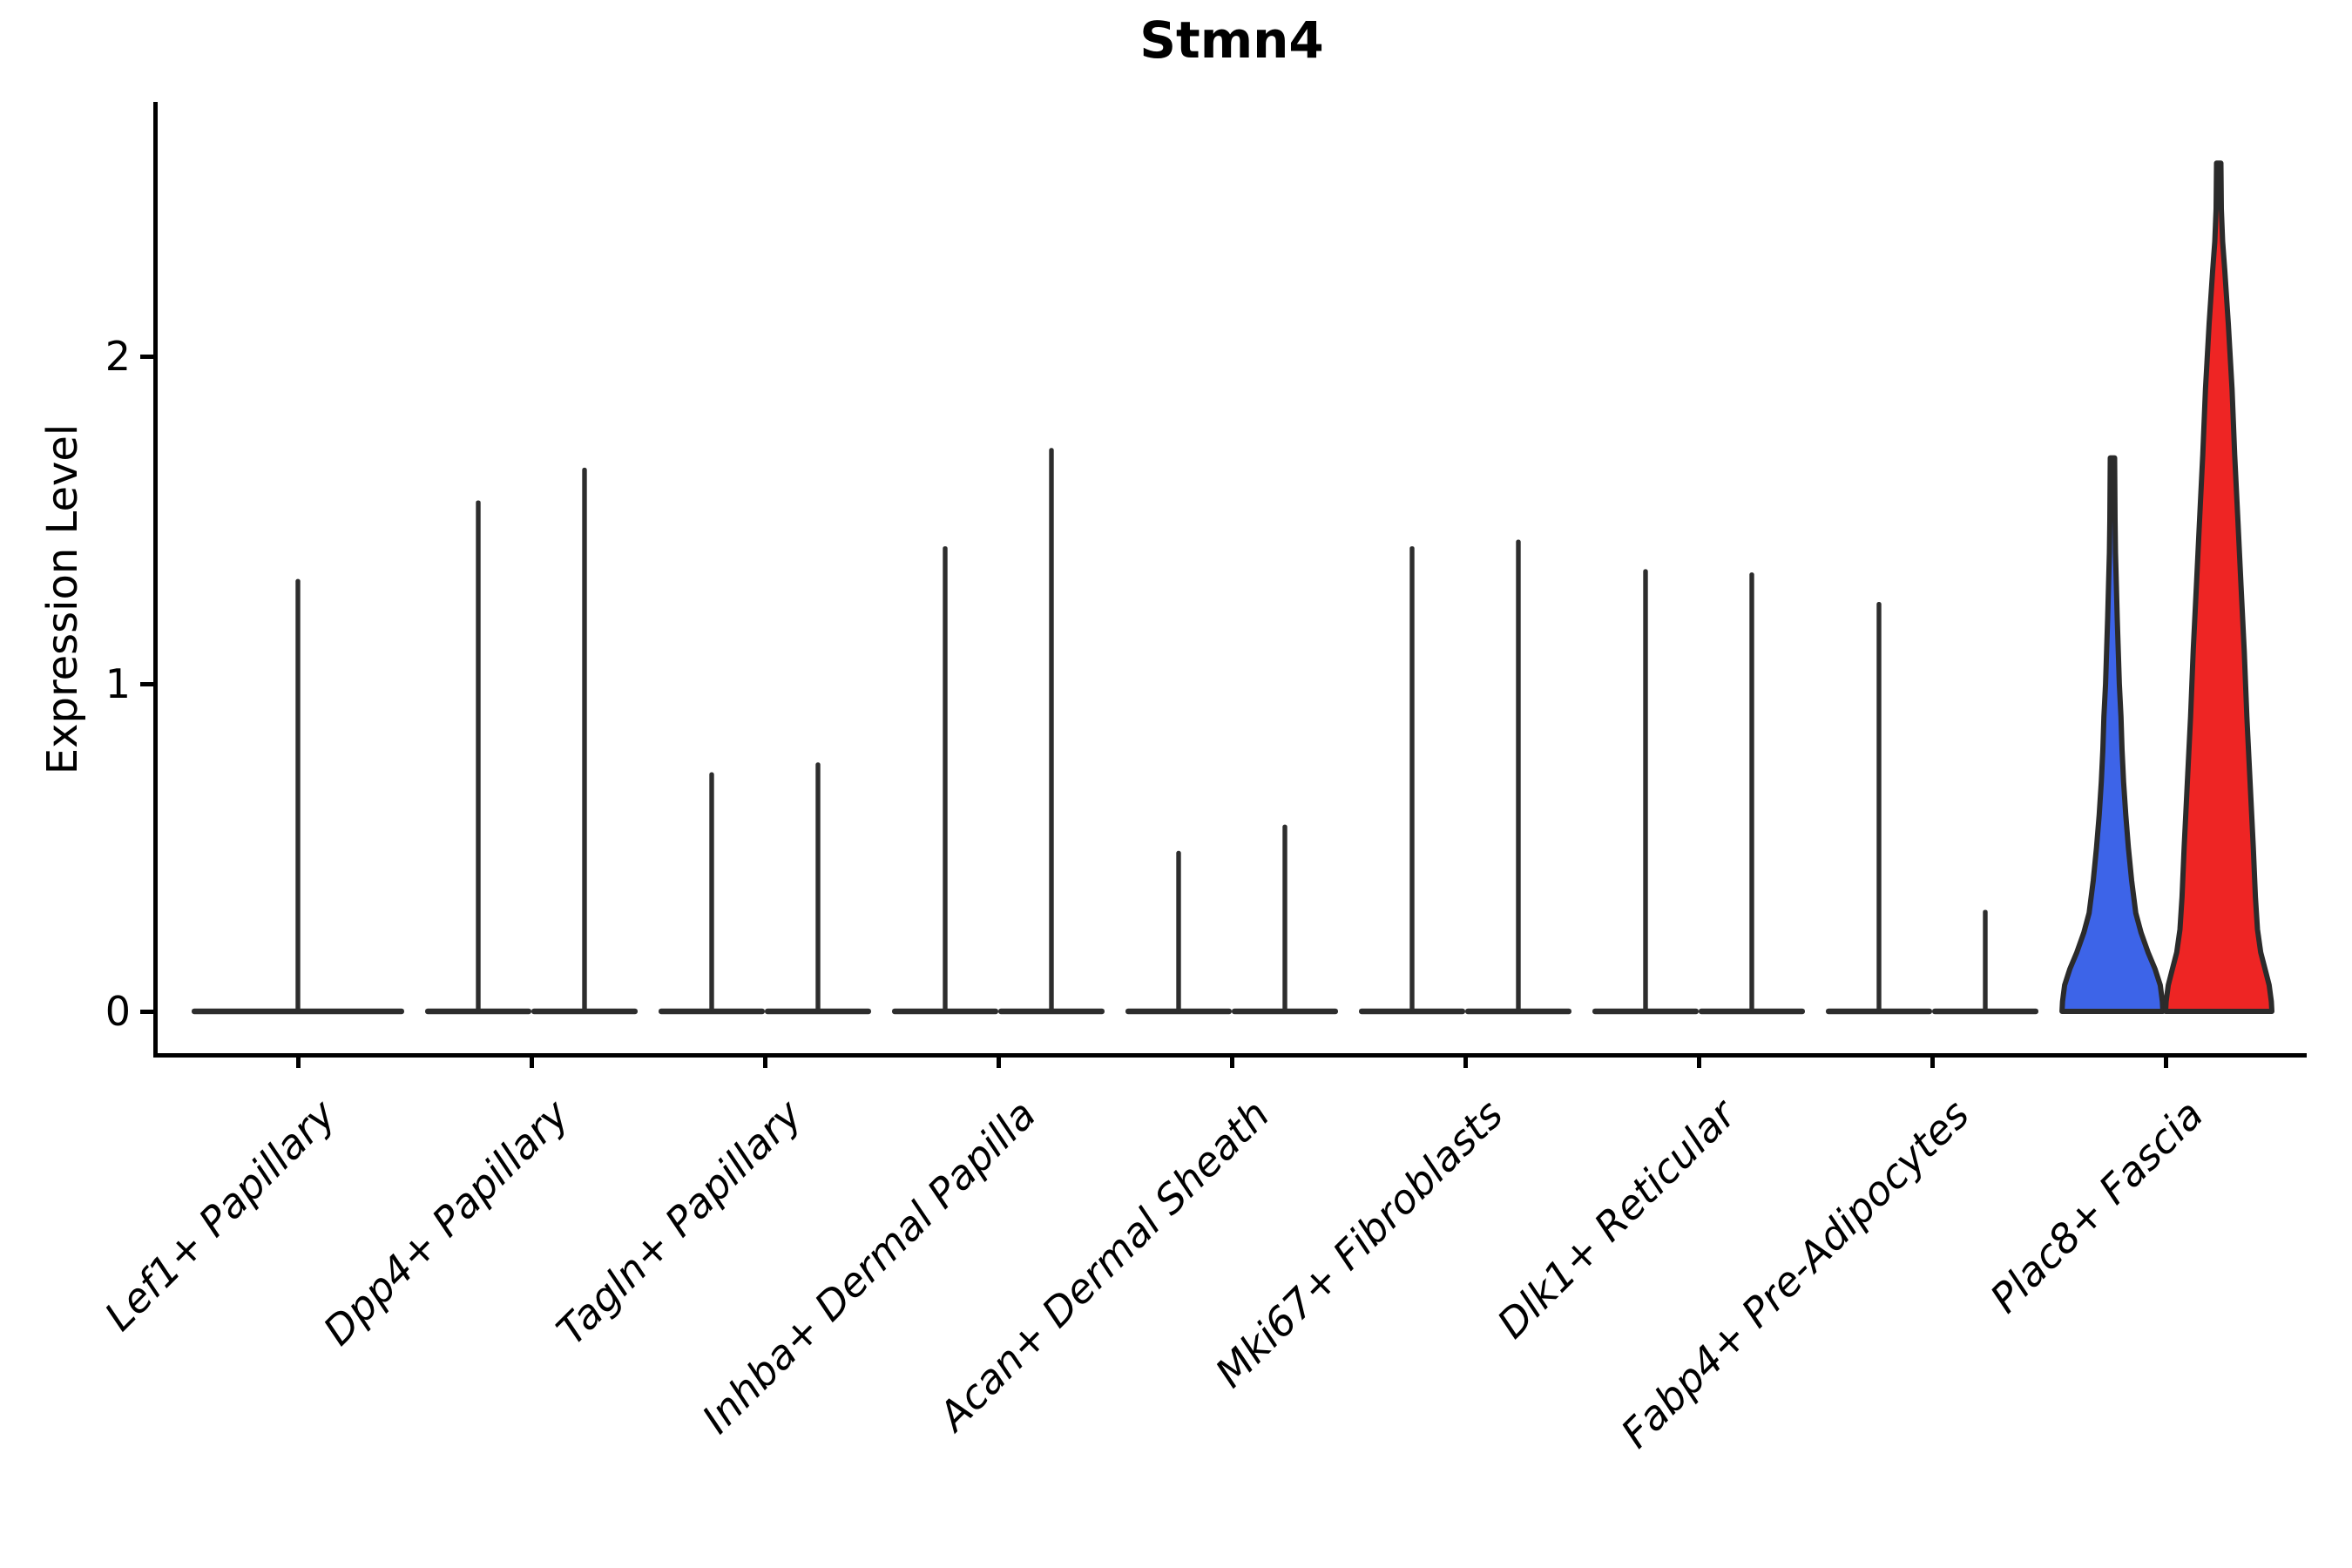 This screenshot has width=2352, height=1568. What do you see at coordinates (1752, 791) in the screenshot?
I see `violin-spike-dlk1-reticular-right` at bounding box center [1752, 791].